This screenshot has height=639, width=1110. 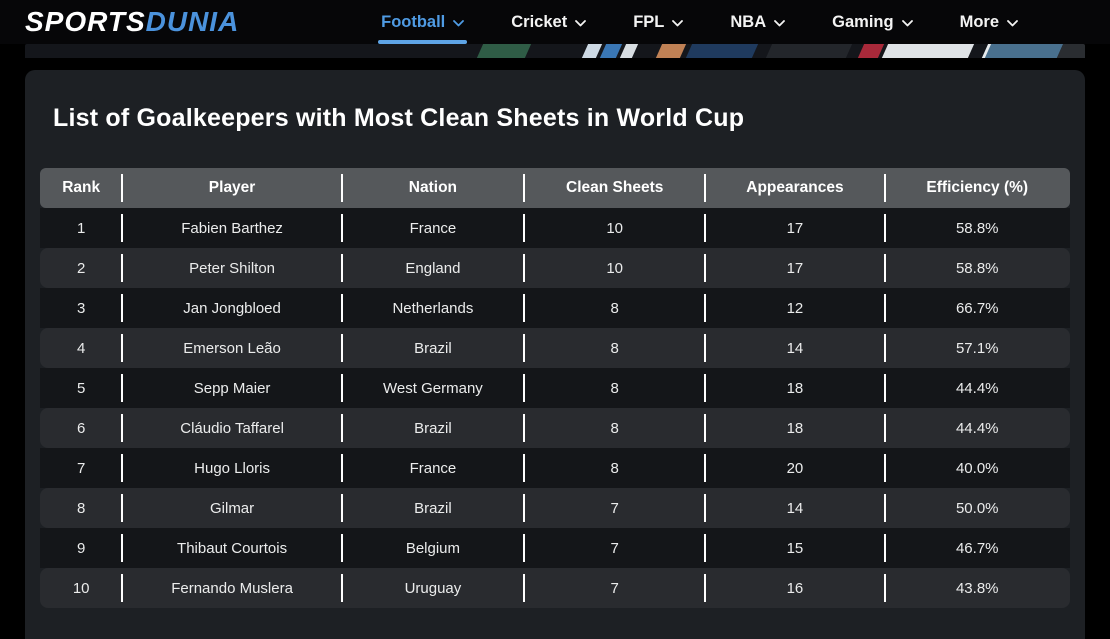 I want to click on logo-text-dunia: DUNIA, so click(x=192, y=21).